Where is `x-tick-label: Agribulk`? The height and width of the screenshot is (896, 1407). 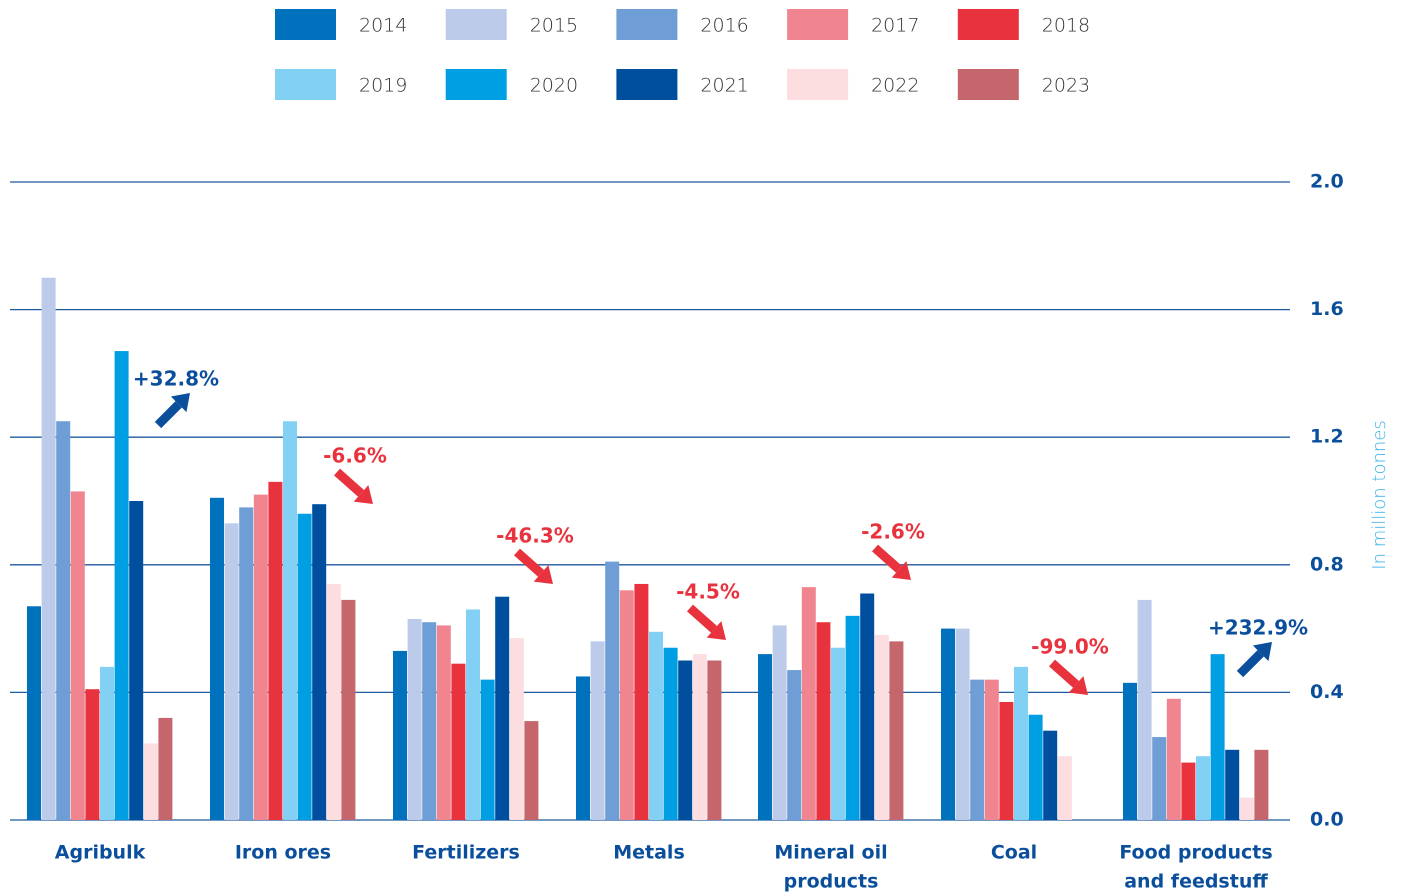 x-tick-label: Agribulk is located at coordinates (100, 853).